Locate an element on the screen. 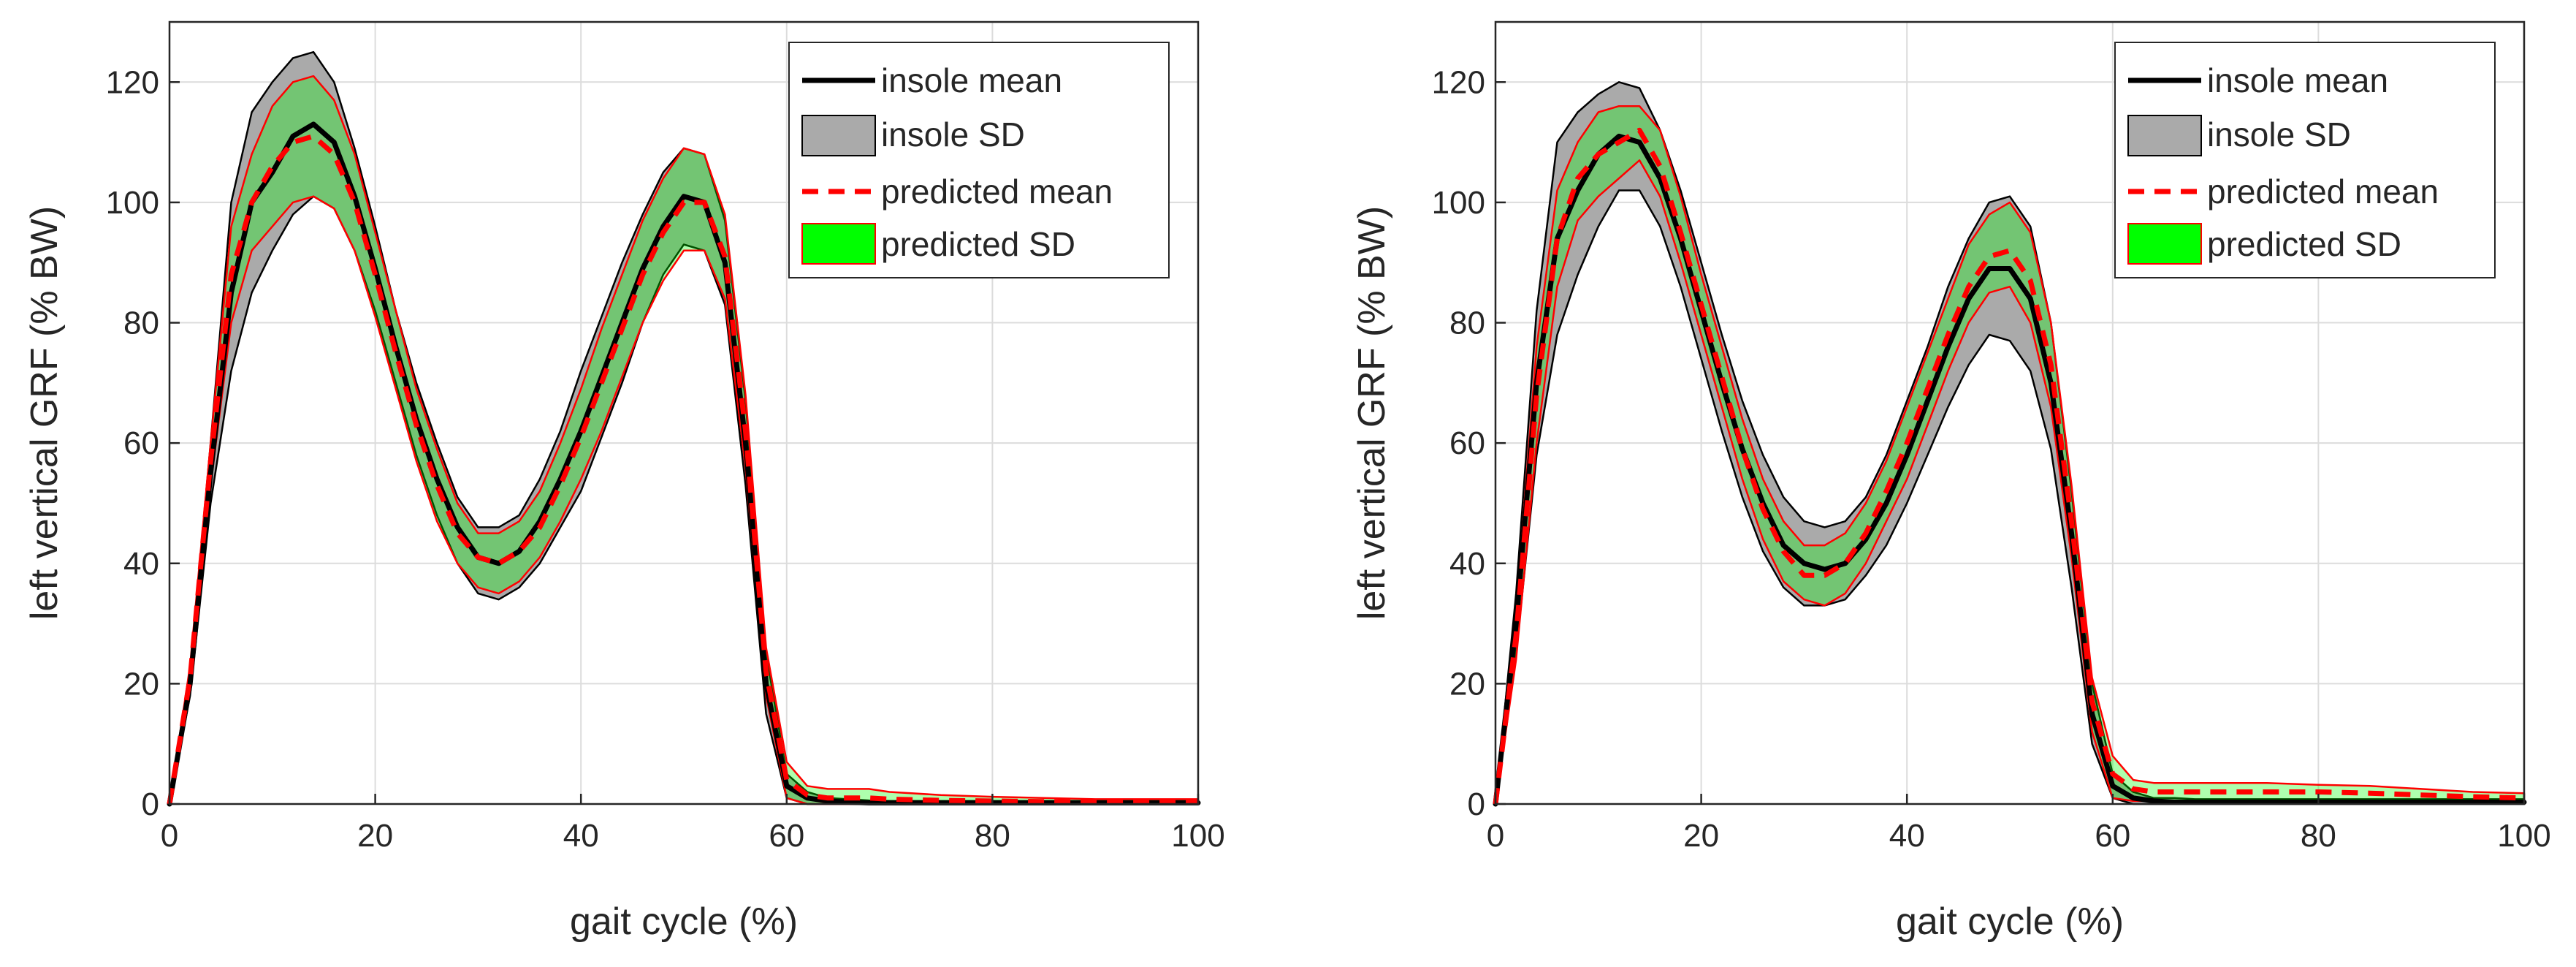 The height and width of the screenshot is (967, 2576). left-legend-insole-mean: insole mean is located at coordinates (972, 80).